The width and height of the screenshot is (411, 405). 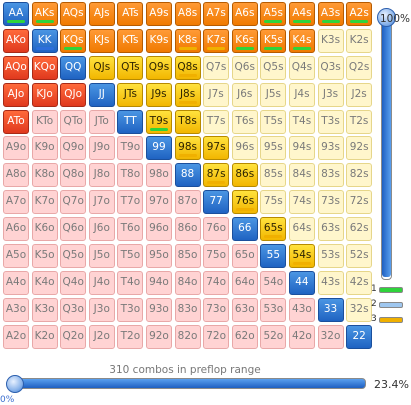 I want to click on hand-cell-87o: 87o, so click(x=187, y=202).